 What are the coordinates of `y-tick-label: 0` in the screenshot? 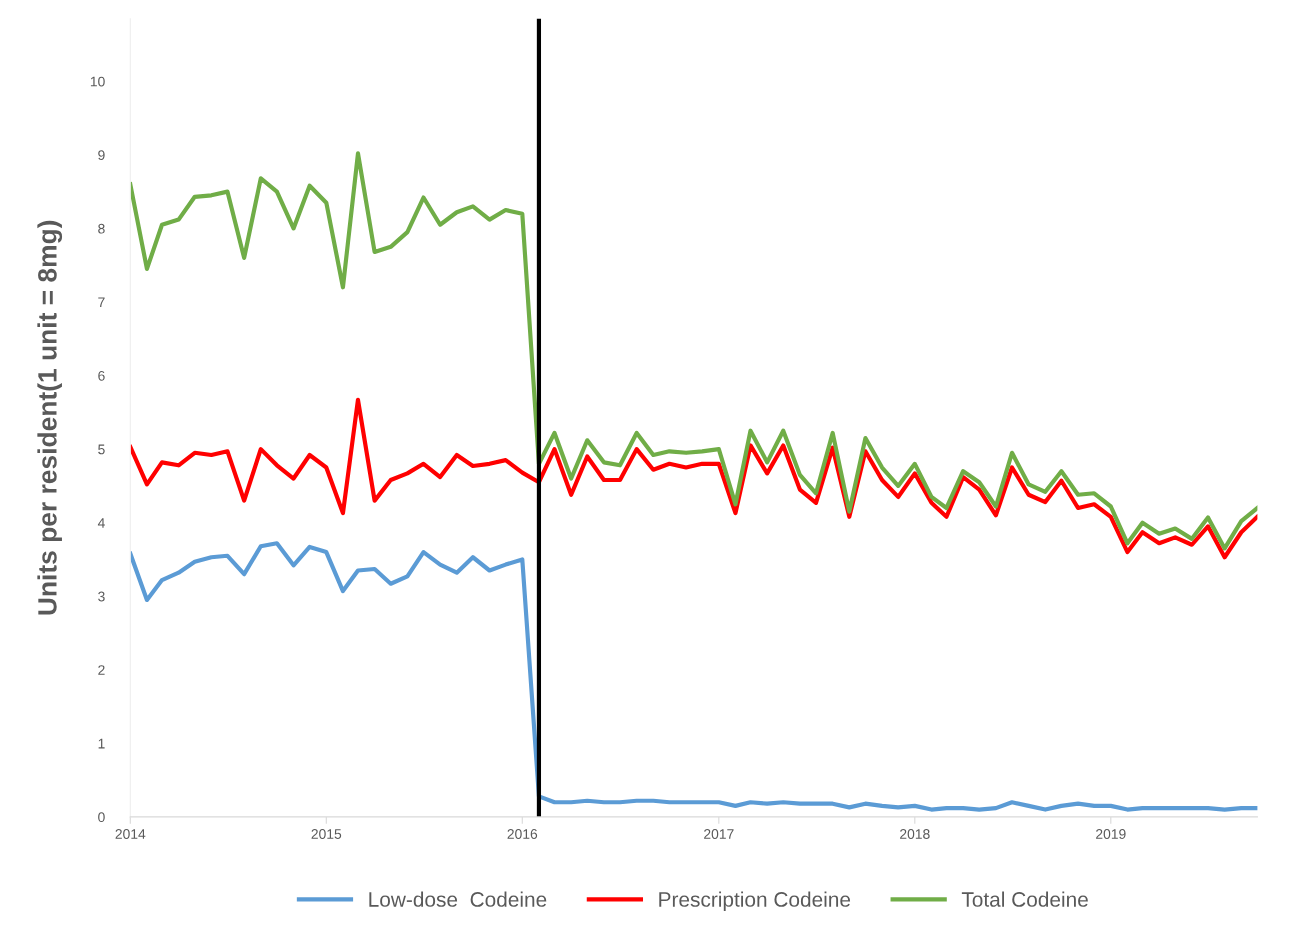 It's located at (101, 817).